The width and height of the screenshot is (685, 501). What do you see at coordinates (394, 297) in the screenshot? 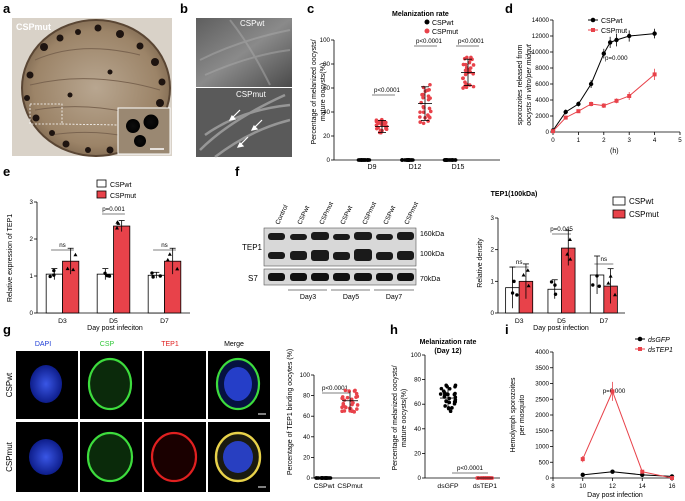
I see `blot-day7: Day7` at bounding box center [394, 297].